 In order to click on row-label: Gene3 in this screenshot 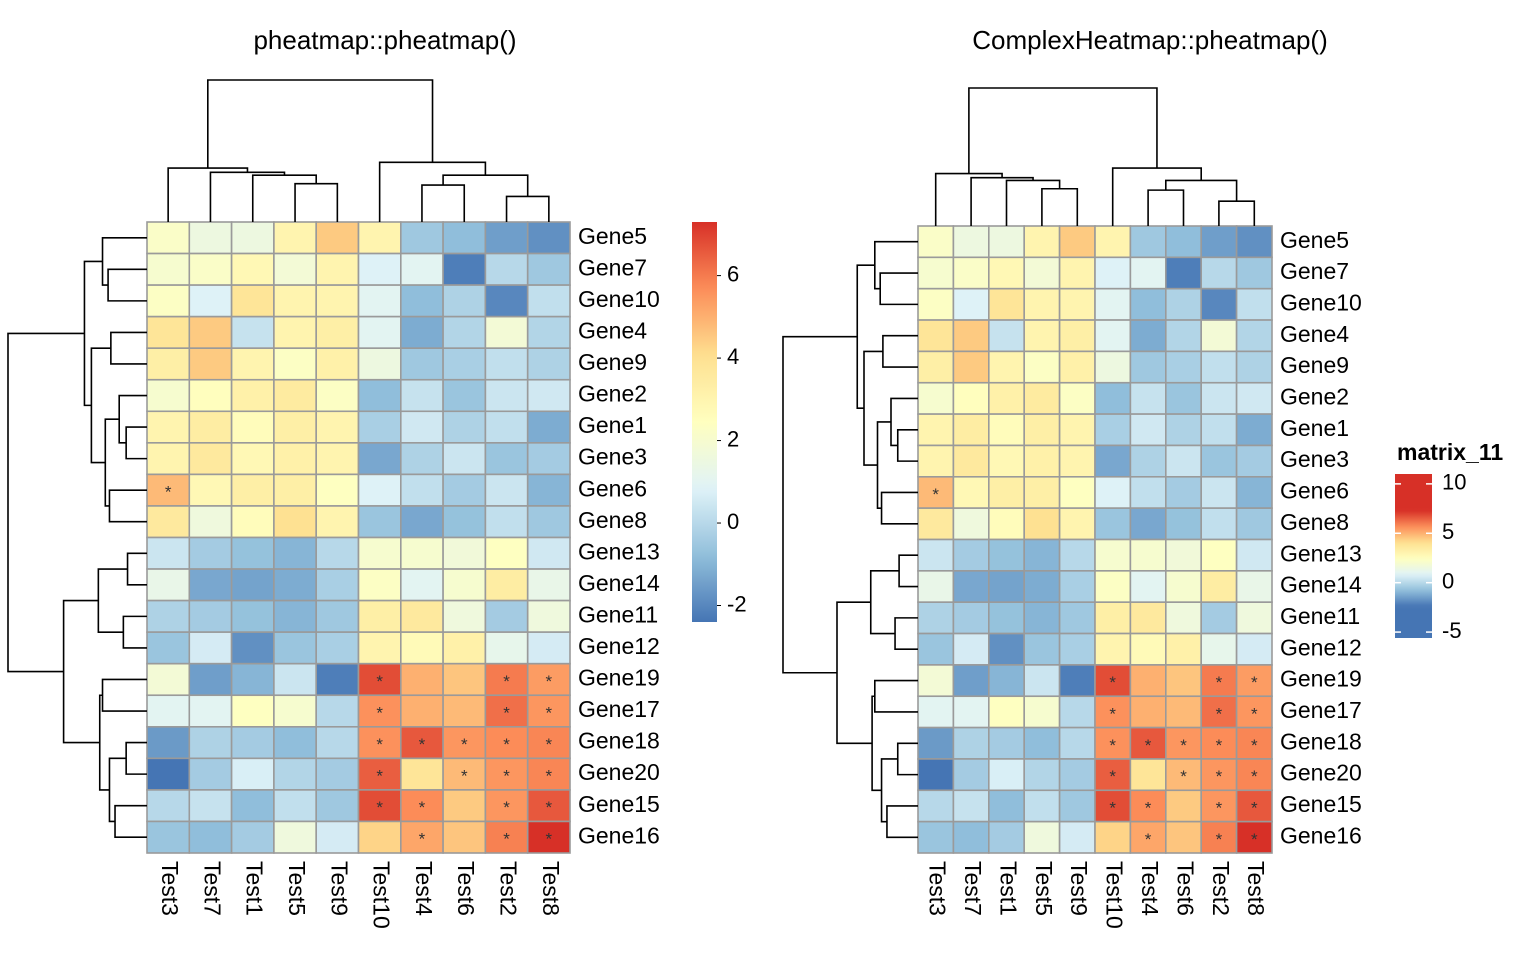, I will do `click(1314, 459)`.